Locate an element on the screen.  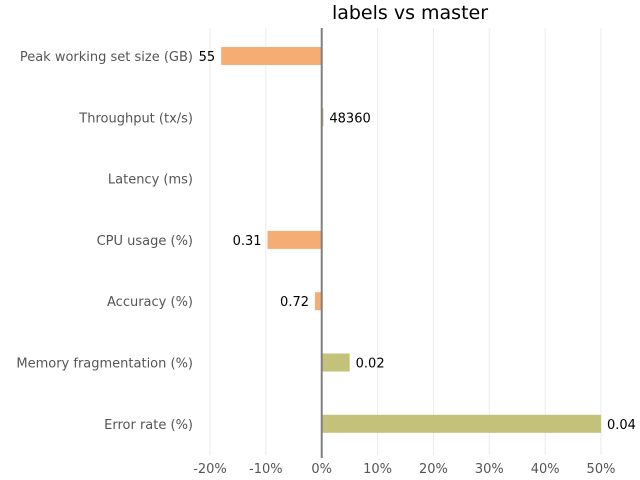
x-tick-labels: -20% -10% 0% 10% 20% 30% 40% 50% is located at coordinates (404, 469).